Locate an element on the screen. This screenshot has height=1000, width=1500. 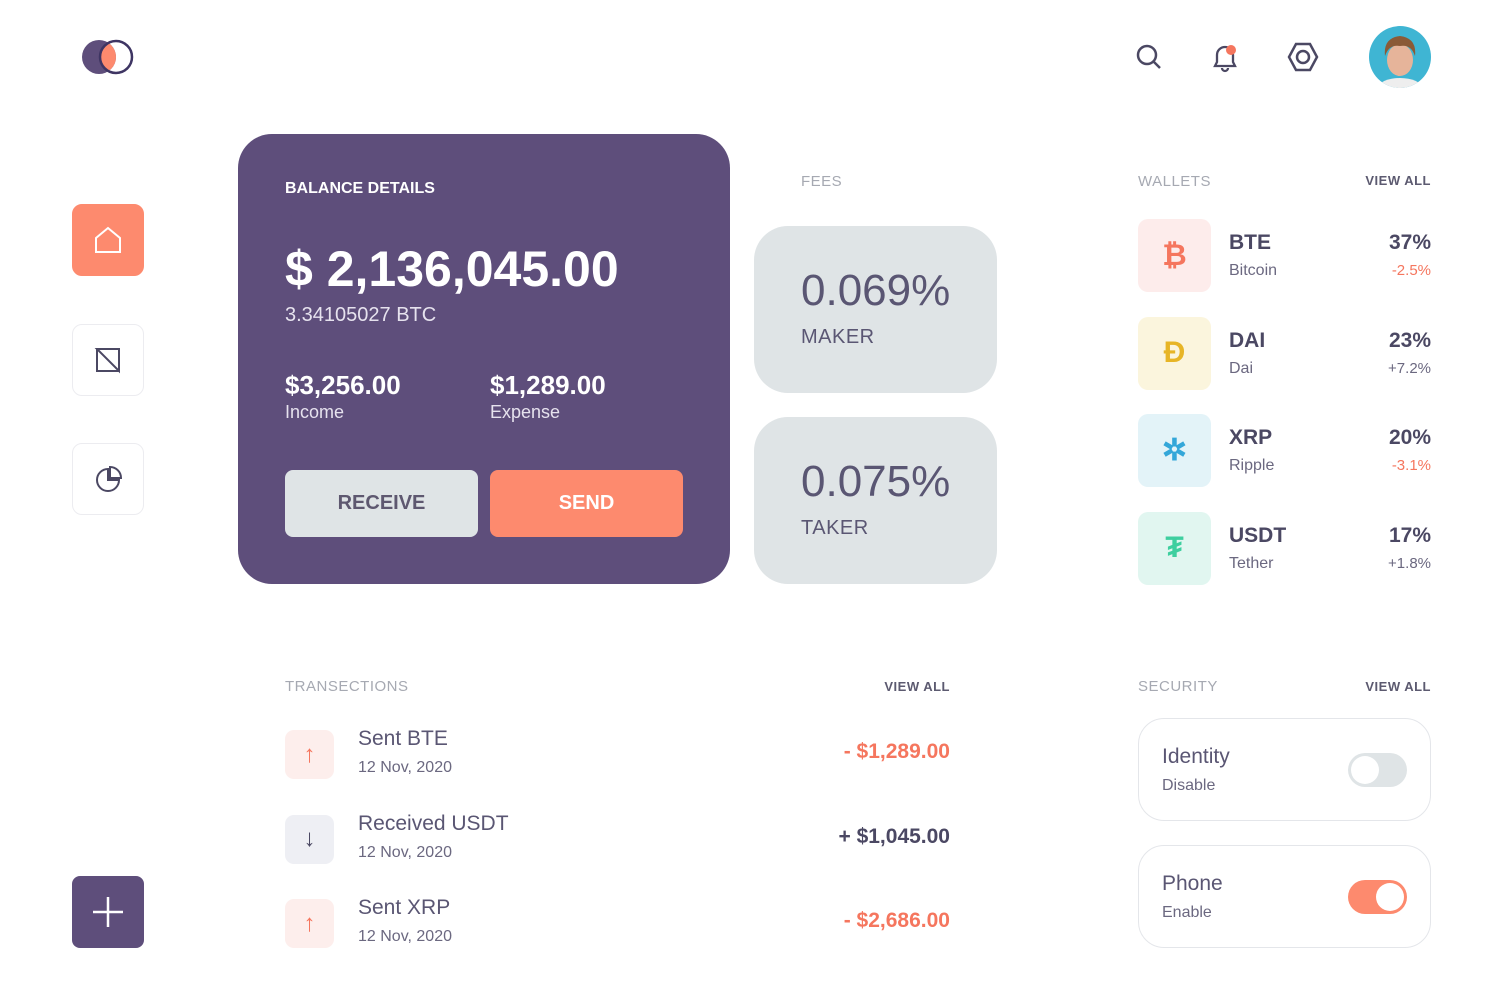
income-label: Income is located at coordinates (315, 412).